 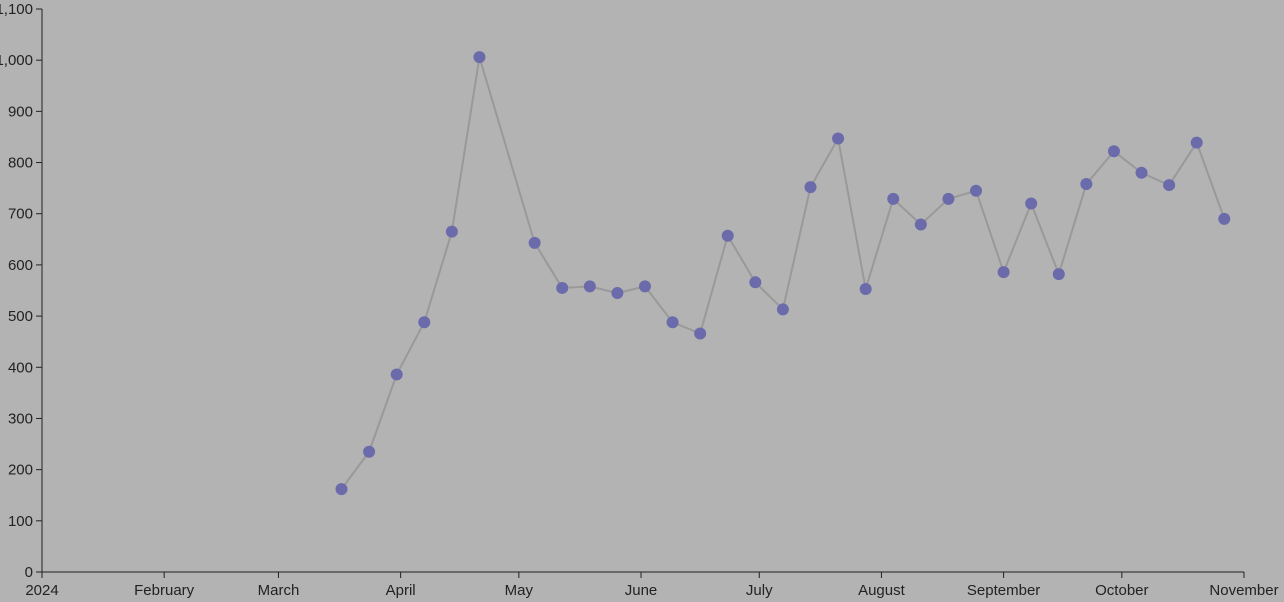 What do you see at coordinates (1121, 590) in the screenshot?
I see `x-tick-label: October` at bounding box center [1121, 590].